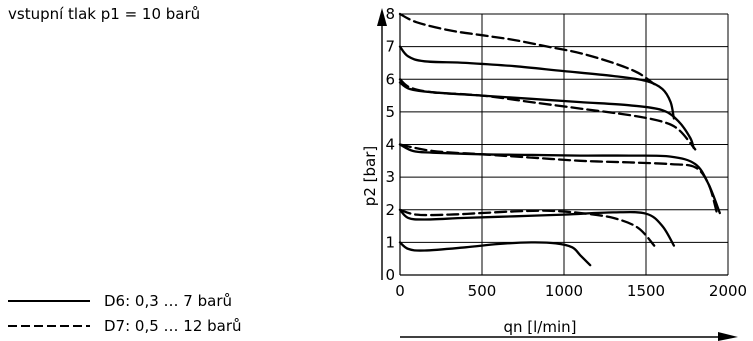  I want to click on y-tick-label: 3, so click(390, 177).